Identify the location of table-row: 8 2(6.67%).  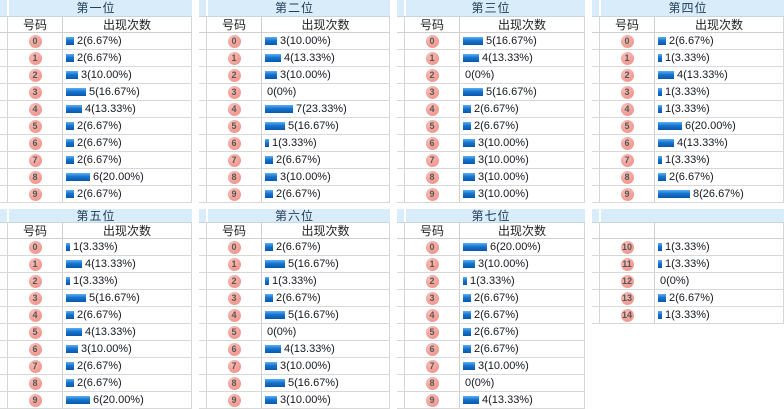
(688, 177).